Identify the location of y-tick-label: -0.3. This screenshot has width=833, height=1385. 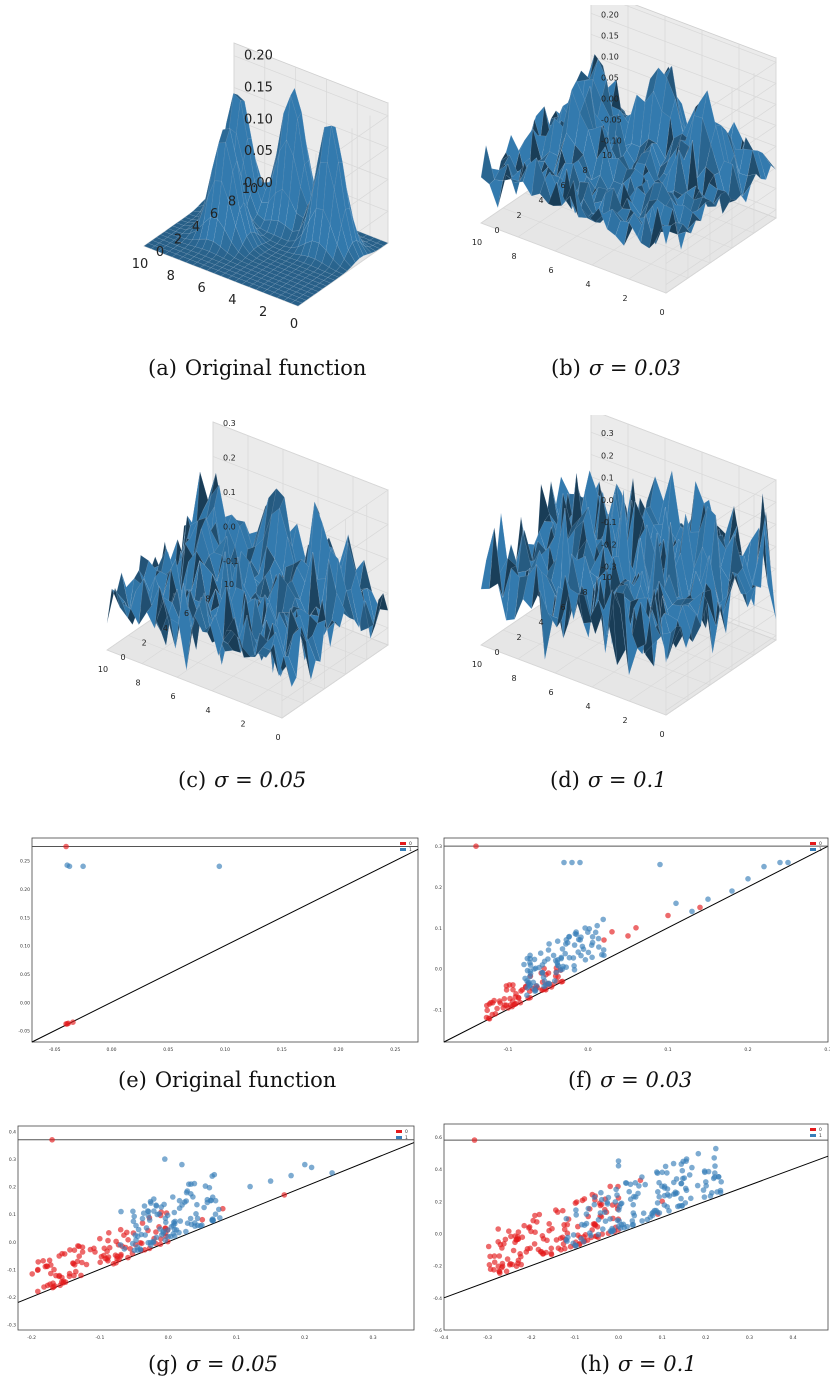
(11, 1325).